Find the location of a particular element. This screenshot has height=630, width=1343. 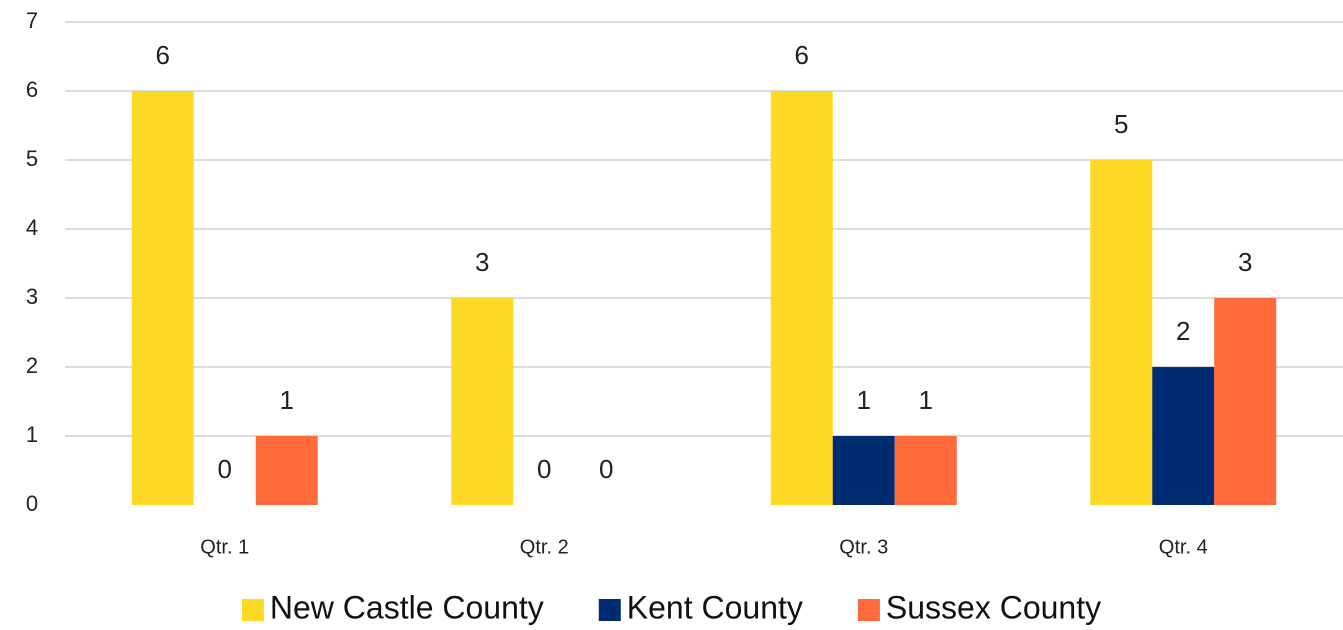

y-tick-label: 6 is located at coordinates (32, 89).